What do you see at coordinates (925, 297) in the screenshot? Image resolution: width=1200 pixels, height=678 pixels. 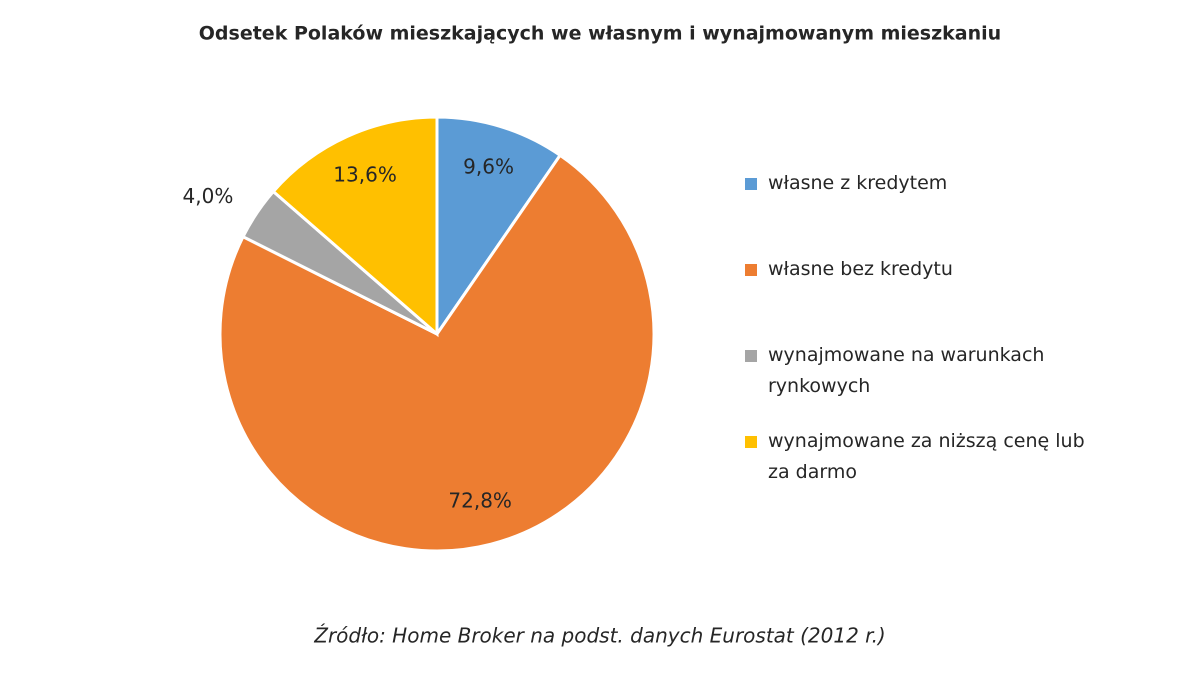 I see `legend-item: własne bez kredytu` at bounding box center [925, 297].